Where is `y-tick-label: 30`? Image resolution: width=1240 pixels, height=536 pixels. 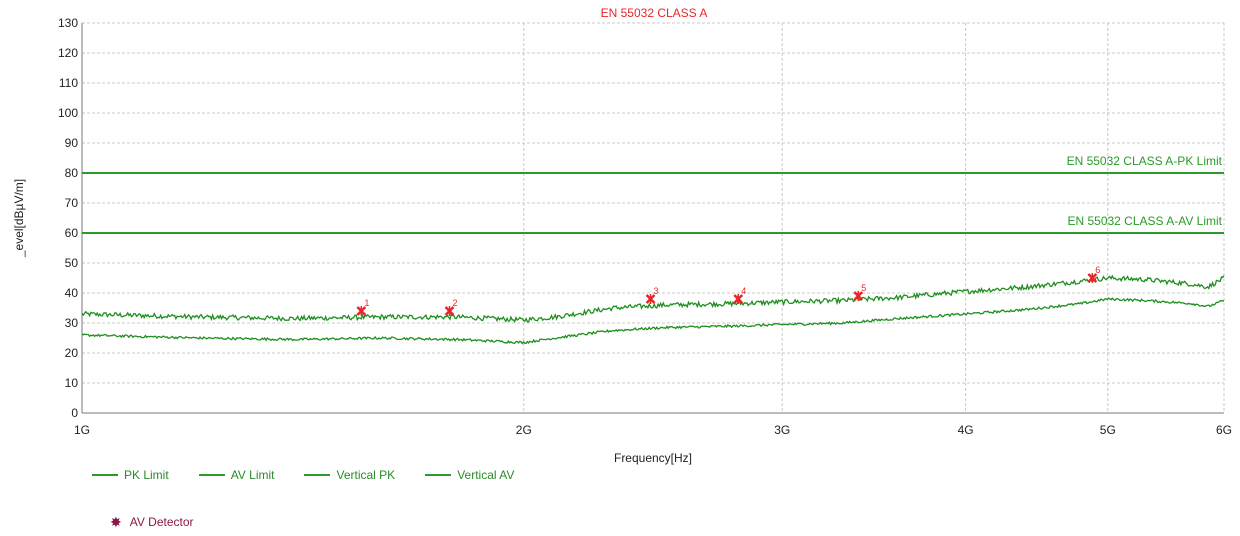
y-tick-label: 30 is located at coordinates (72, 323).